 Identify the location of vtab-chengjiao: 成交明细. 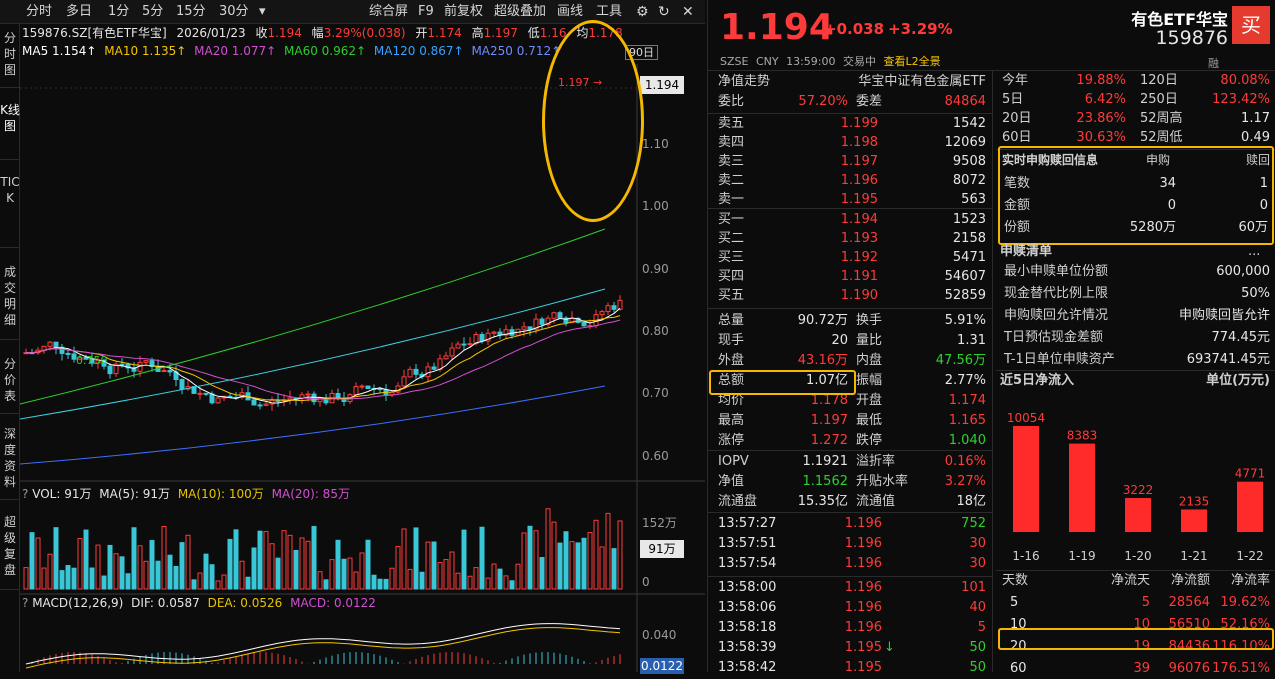
(10, 300).